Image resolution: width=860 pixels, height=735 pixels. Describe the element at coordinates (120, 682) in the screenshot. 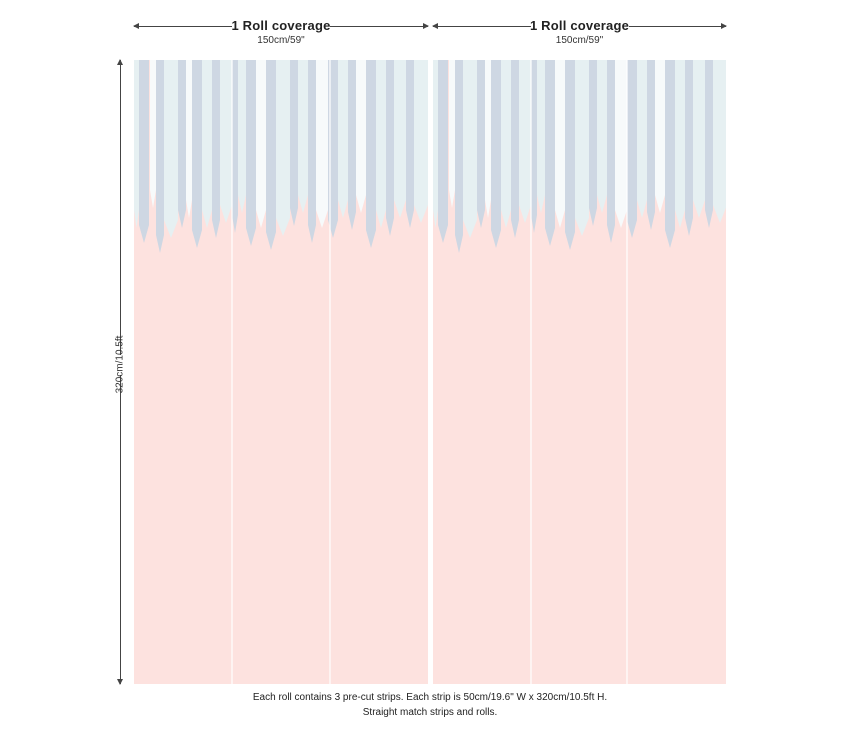

I see `arrow-down-icon` at that location.